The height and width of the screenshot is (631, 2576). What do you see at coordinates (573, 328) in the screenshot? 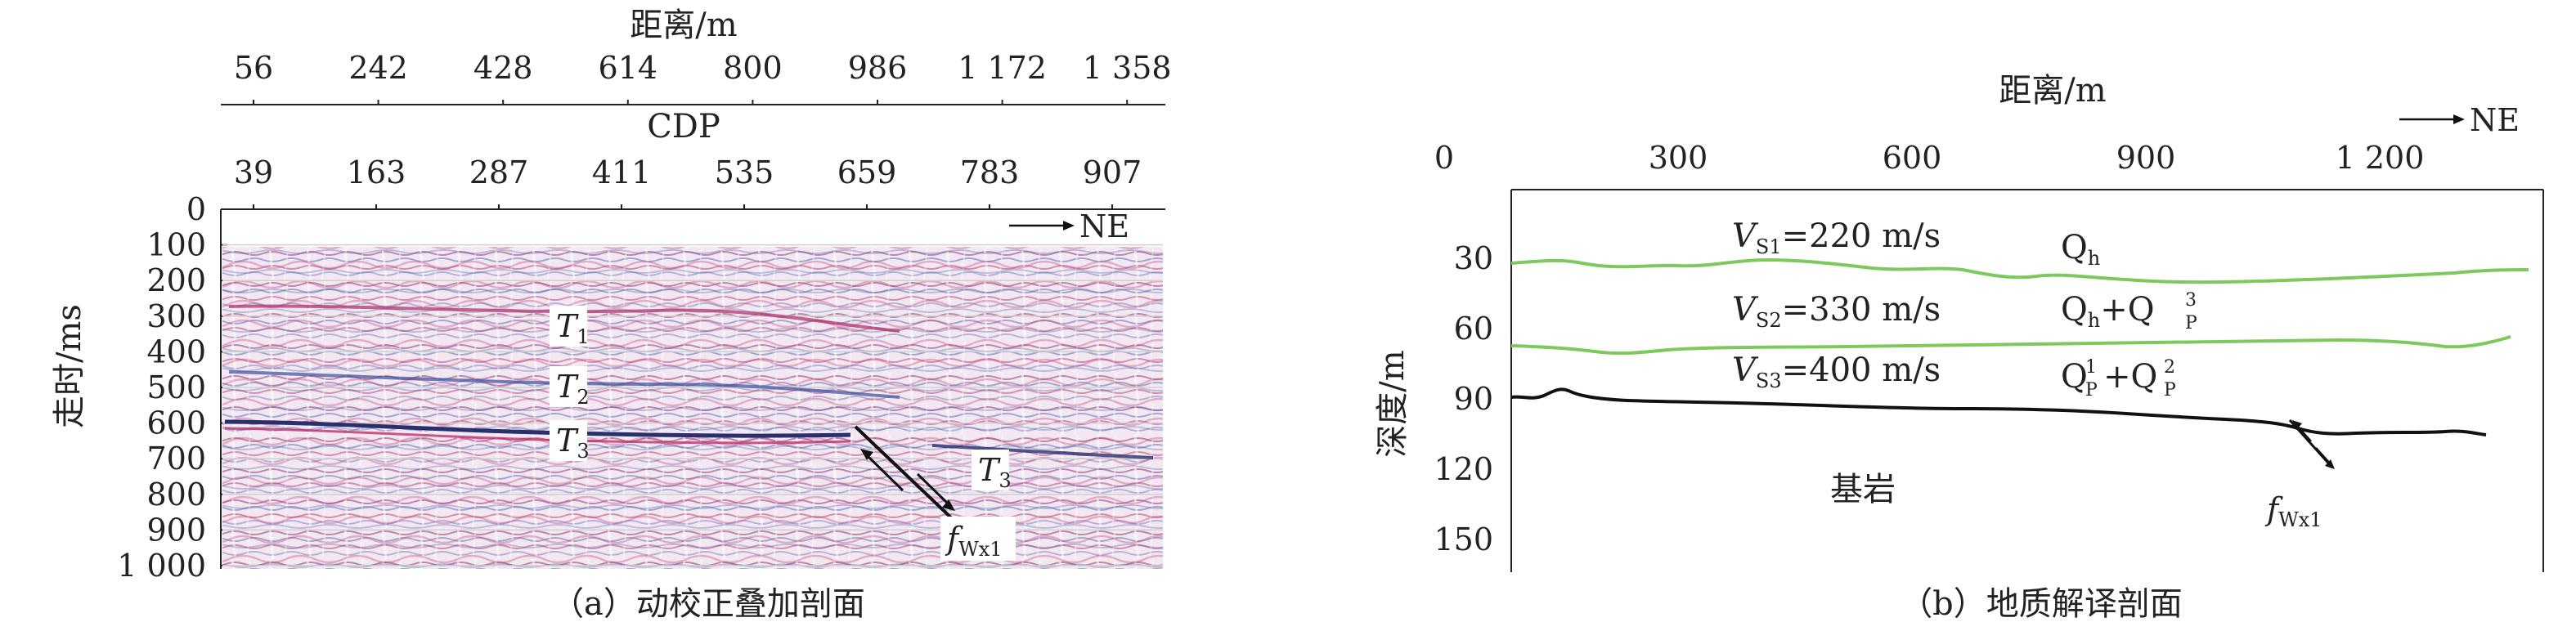
I see `svg-text: T1` at bounding box center [573, 328].